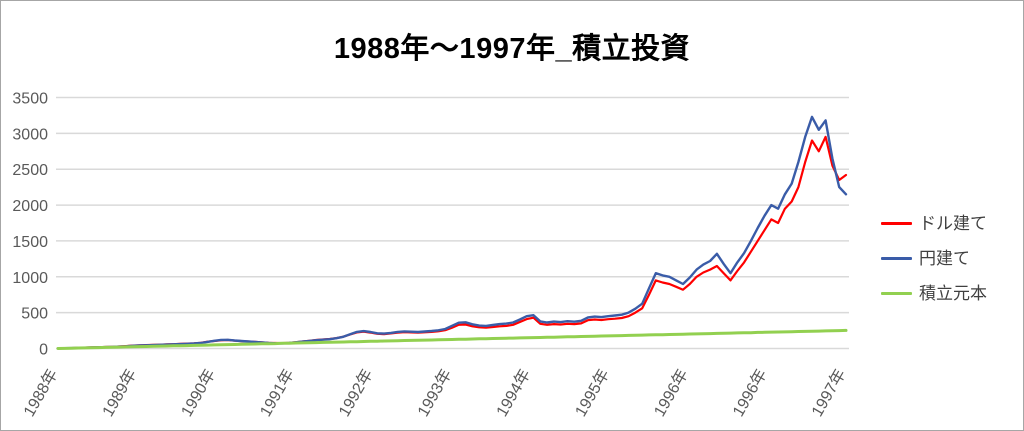 This screenshot has height=431, width=1024. I want to click on y-axis-tick-label: 500, so click(34, 314).